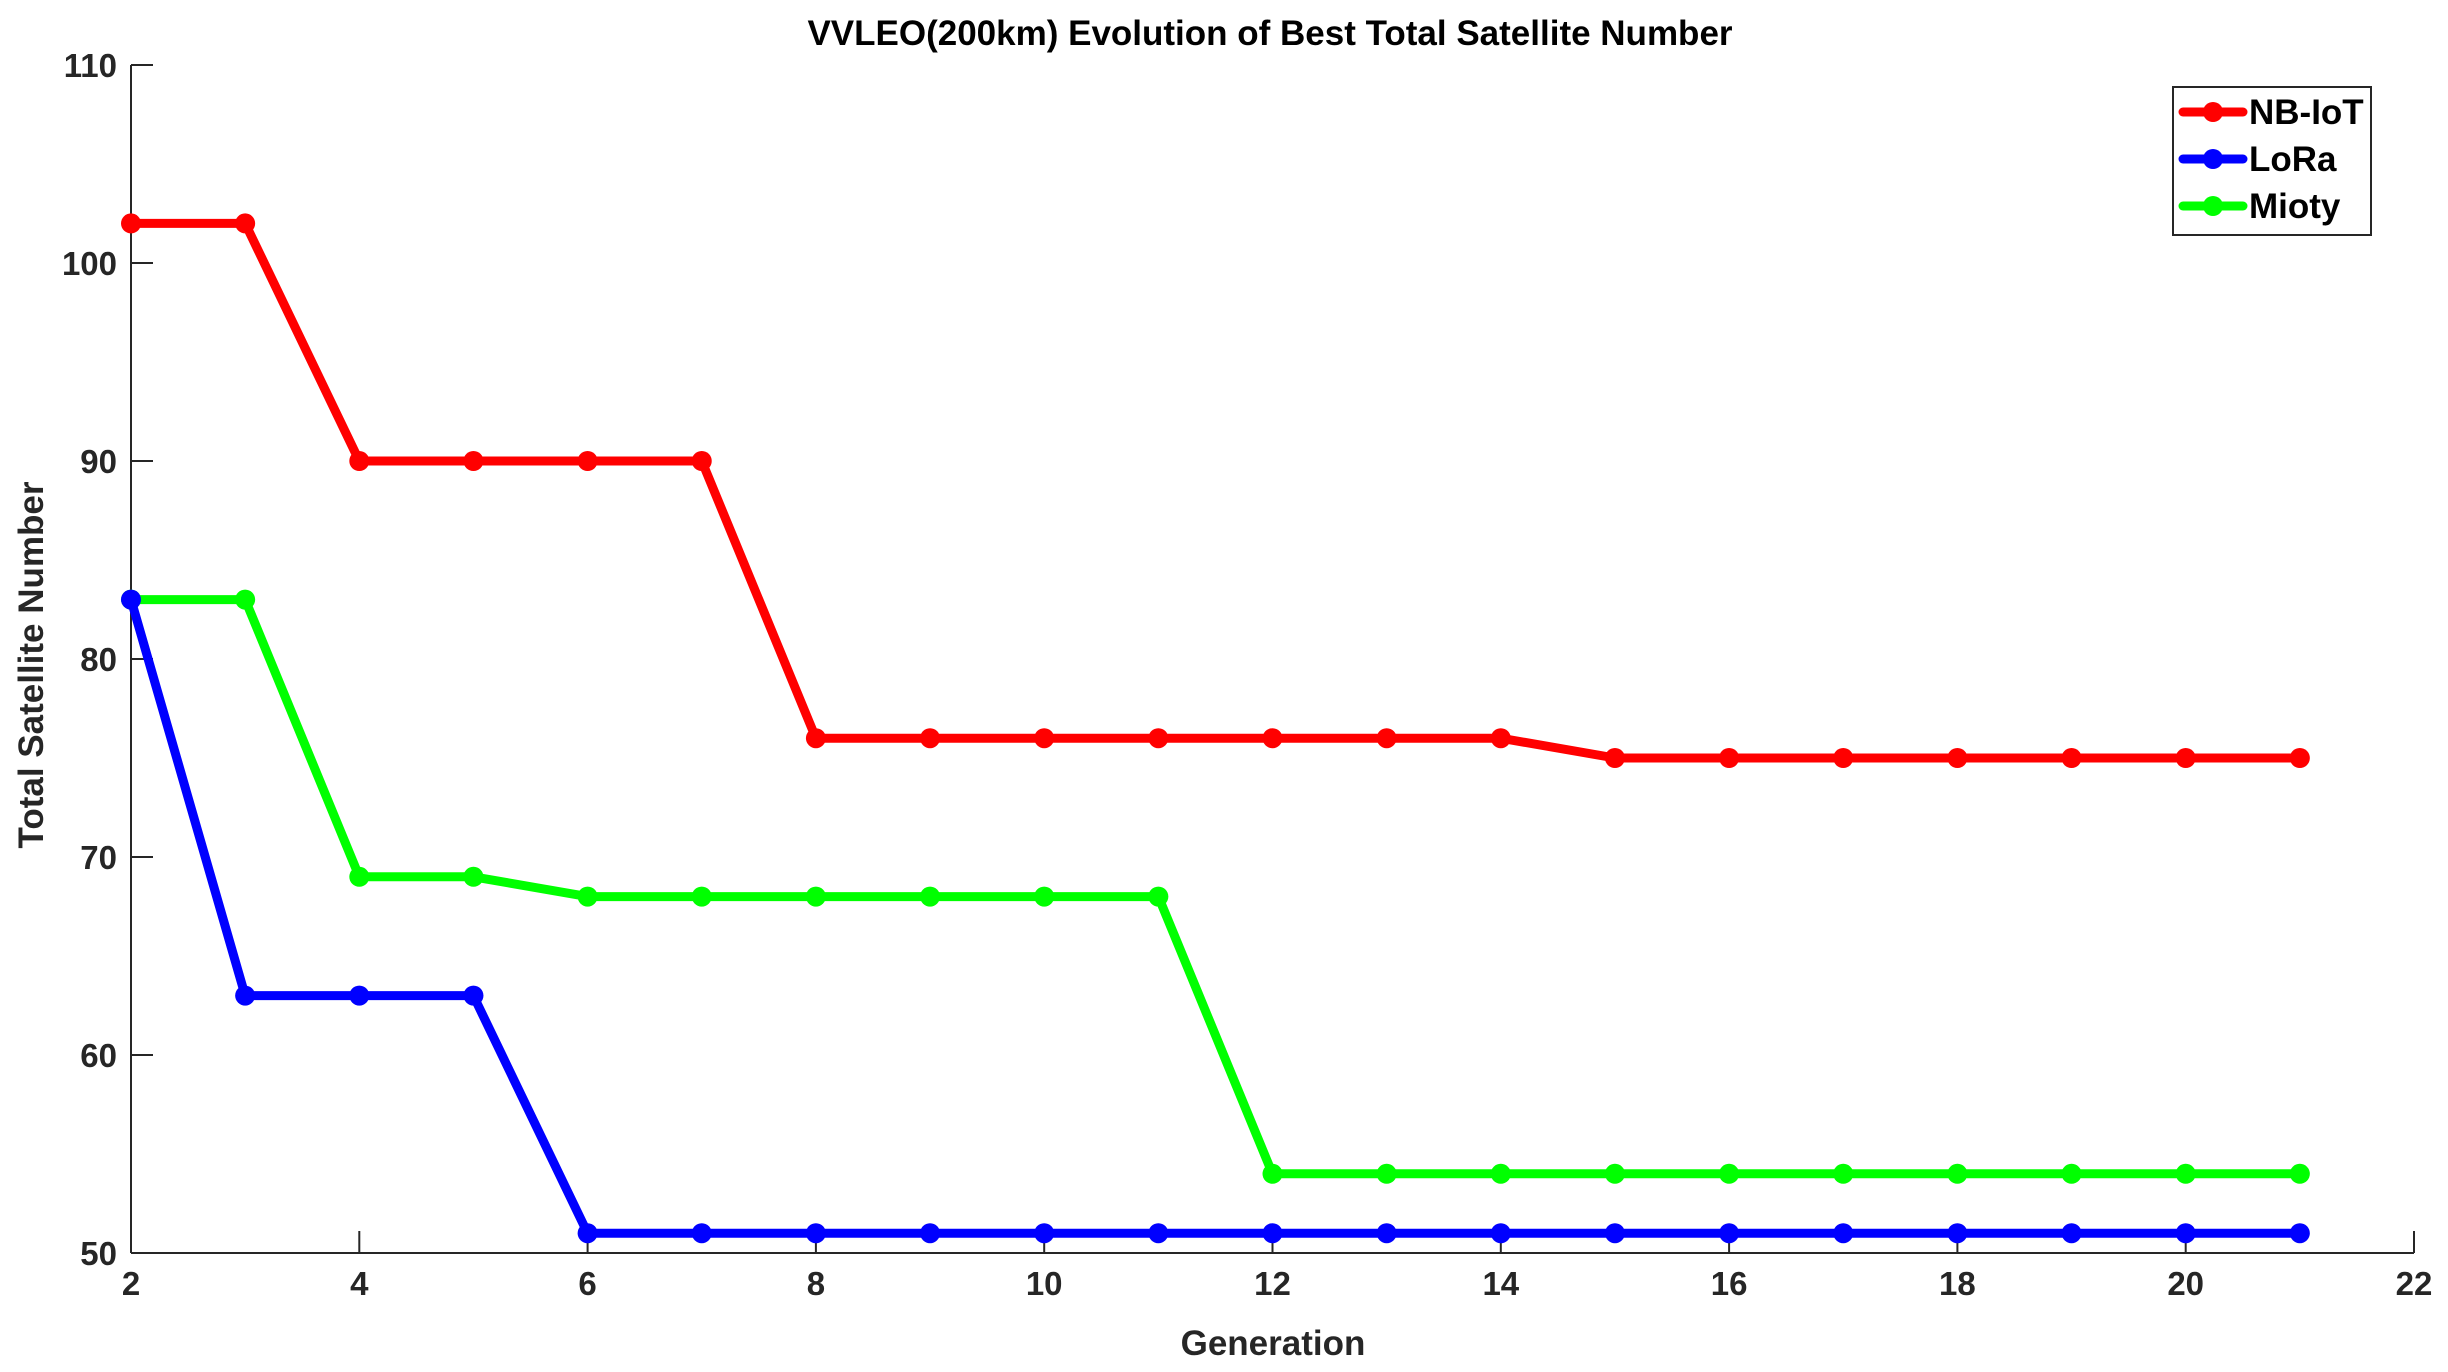 This screenshot has width=2448, height=1372. Describe the element at coordinates (1273, 1343) in the screenshot. I see `x-axis-title: Generation` at that location.